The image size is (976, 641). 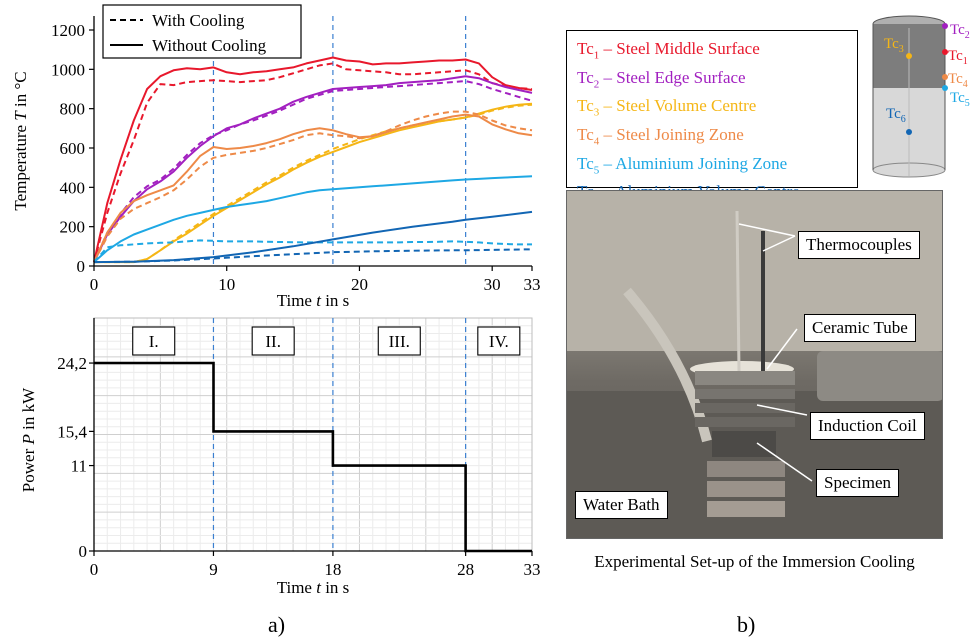 I want to click on power-y-tick-label: 0, so click(x=83, y=551).